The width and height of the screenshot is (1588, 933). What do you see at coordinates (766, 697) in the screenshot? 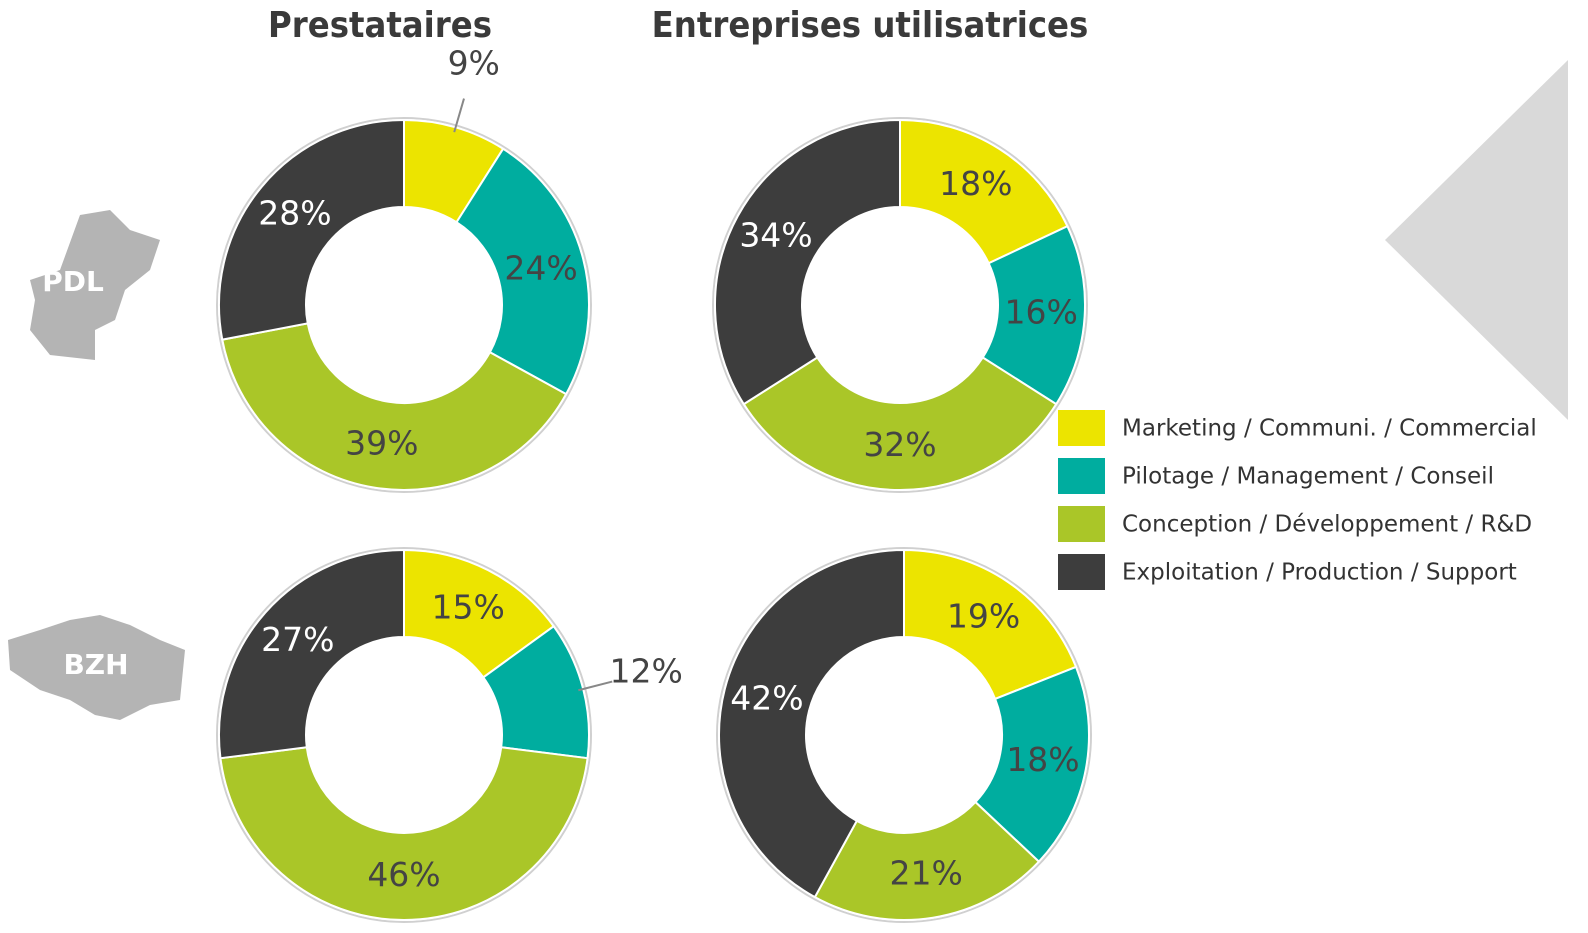
I see `data-label: 42%` at bounding box center [766, 697].